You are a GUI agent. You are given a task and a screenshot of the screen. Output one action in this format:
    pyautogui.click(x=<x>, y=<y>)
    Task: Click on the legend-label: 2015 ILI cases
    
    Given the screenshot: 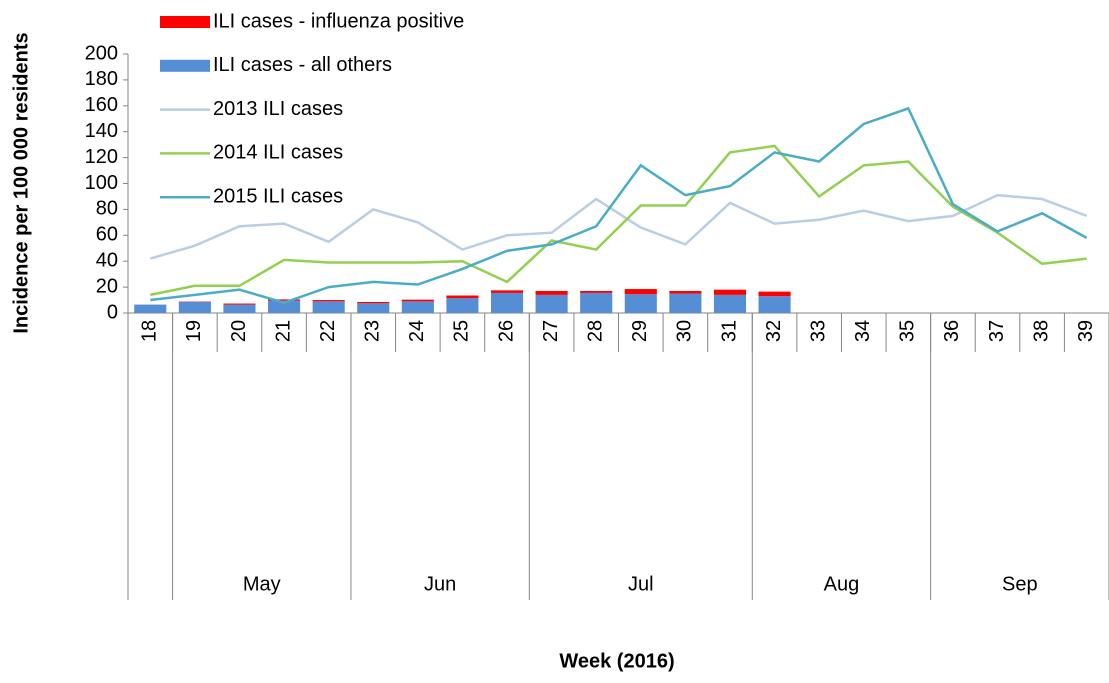 What is the action you would take?
    pyautogui.click(x=278, y=196)
    